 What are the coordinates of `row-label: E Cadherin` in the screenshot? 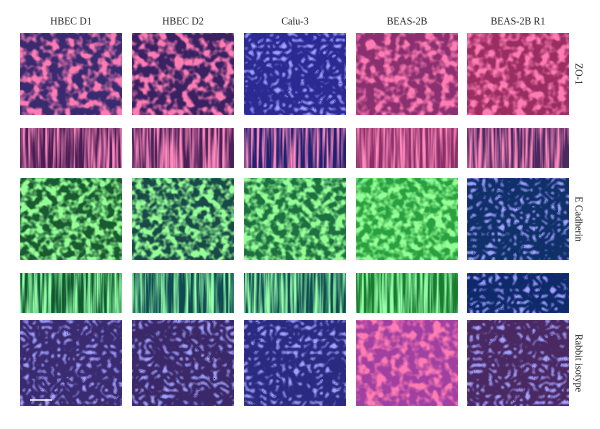 It's located at (578, 218).